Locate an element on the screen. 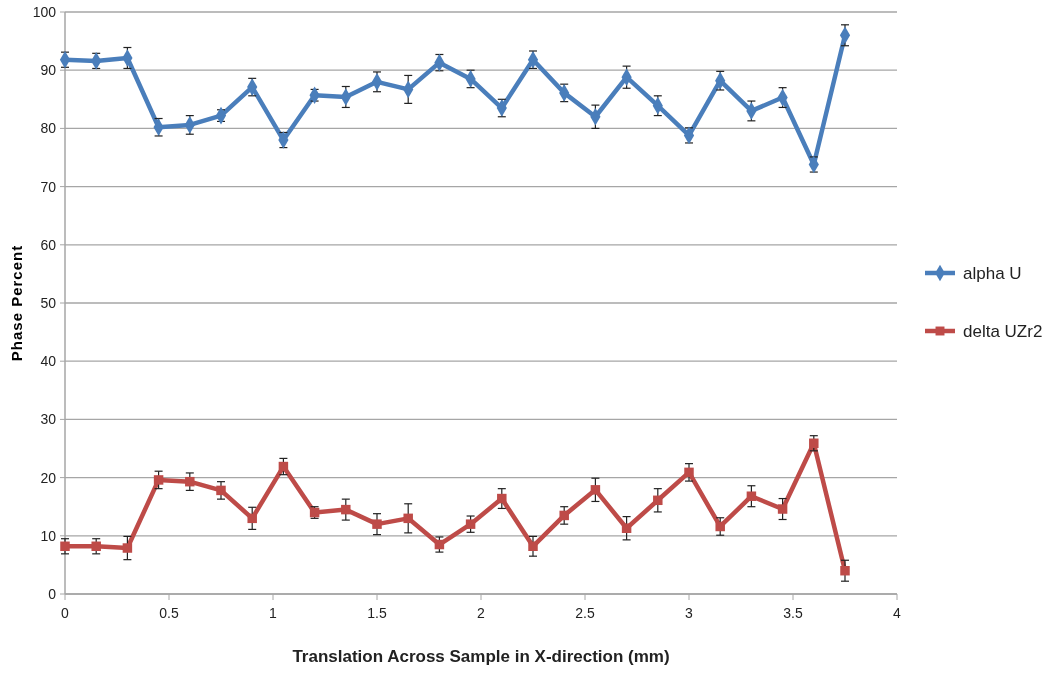 The height and width of the screenshot is (676, 1061). y-tick-label: 60 is located at coordinates (48, 244).